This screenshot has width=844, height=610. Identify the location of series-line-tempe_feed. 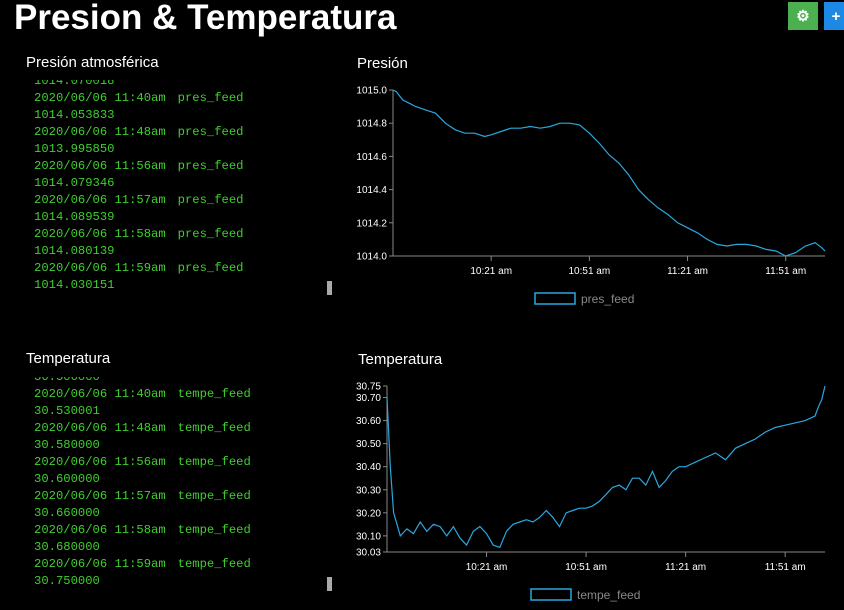
(606, 467).